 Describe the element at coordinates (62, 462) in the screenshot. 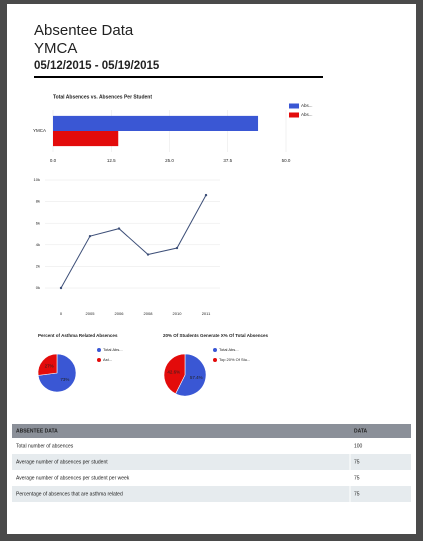

I see `table-cell: Average number of absences per student` at that location.